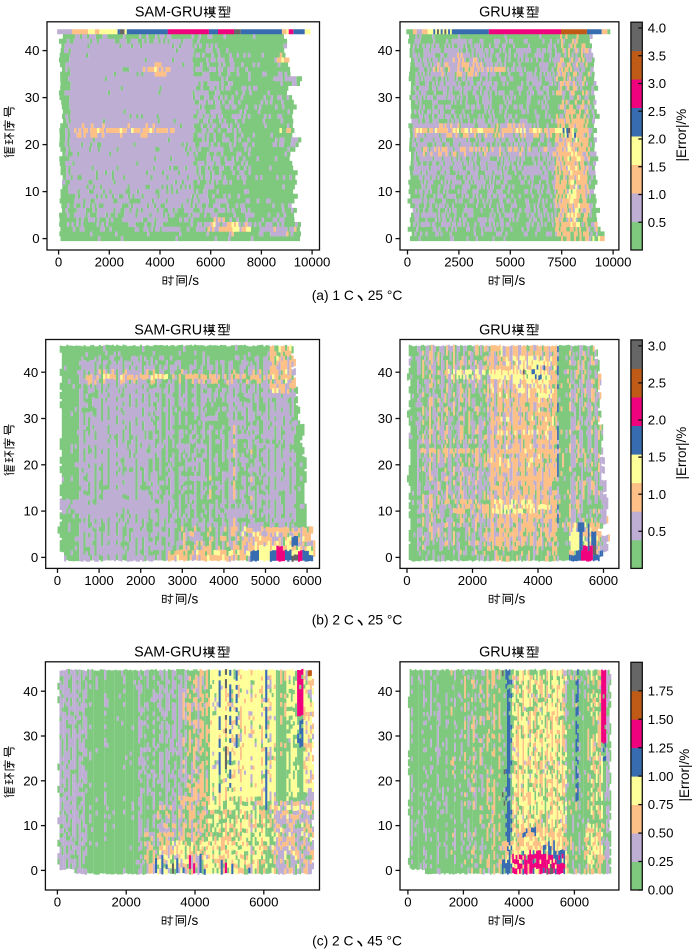 The image size is (700, 951). Describe the element at coordinates (661, 776) in the screenshot. I see `svg-text: 1.00` at that location.